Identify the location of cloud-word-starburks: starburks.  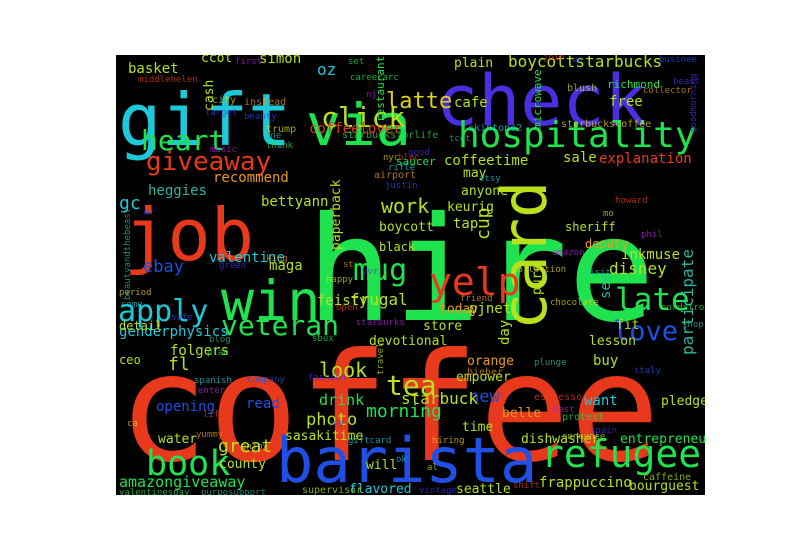
(380, 323).